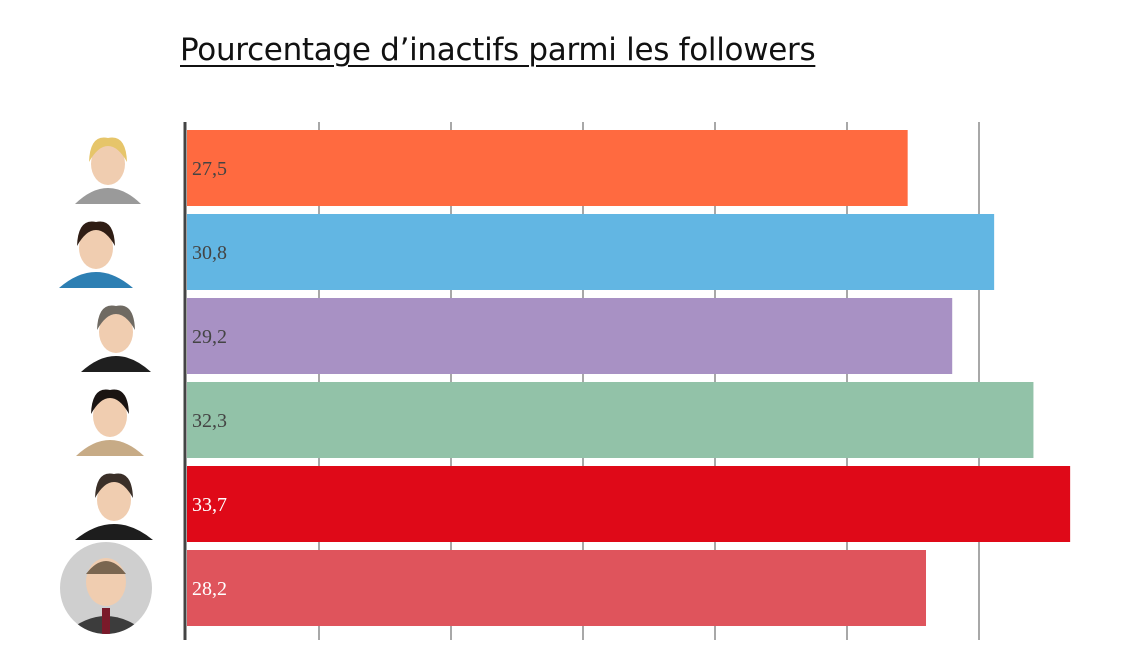  I want to click on portrait-woman-blonde-icon, so click(108, 170).